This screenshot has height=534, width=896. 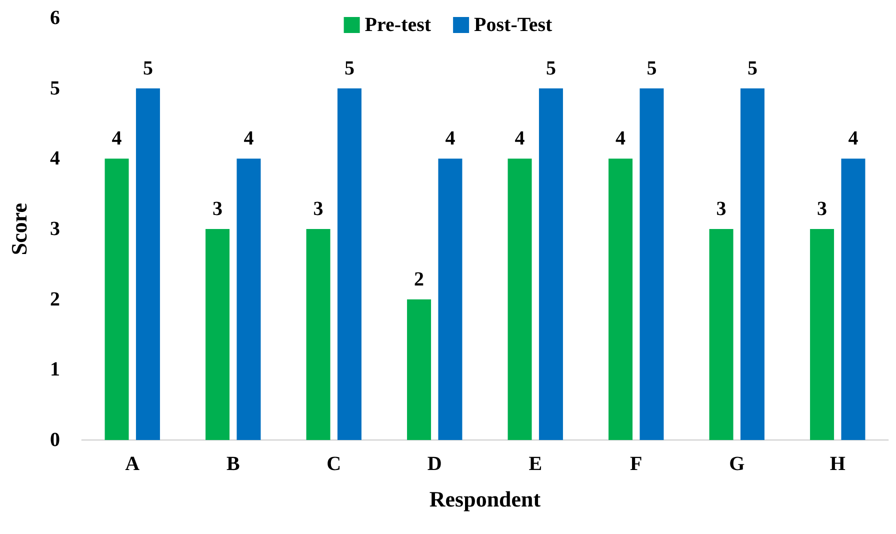 What do you see at coordinates (398, 25) in the screenshot?
I see `legend-label: Pre-test` at bounding box center [398, 25].